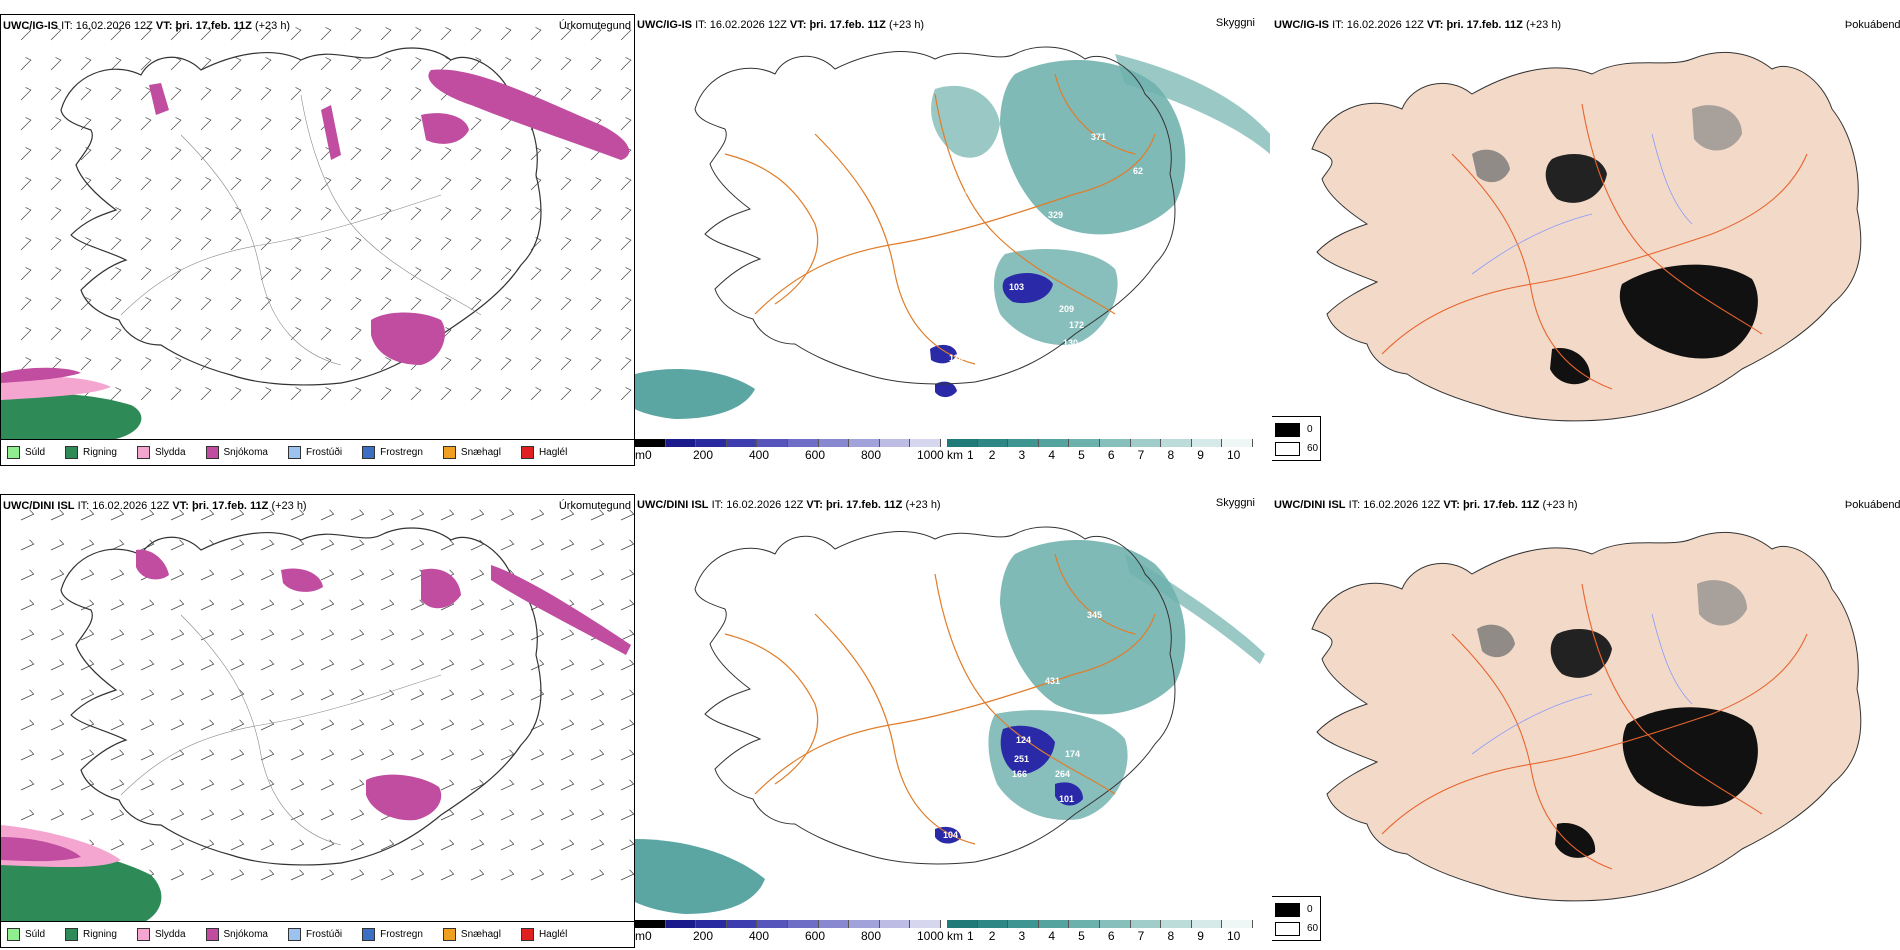 This screenshot has height=950, width=1900. I want to click on legend-item-drizzle: Súld, so click(26, 934).